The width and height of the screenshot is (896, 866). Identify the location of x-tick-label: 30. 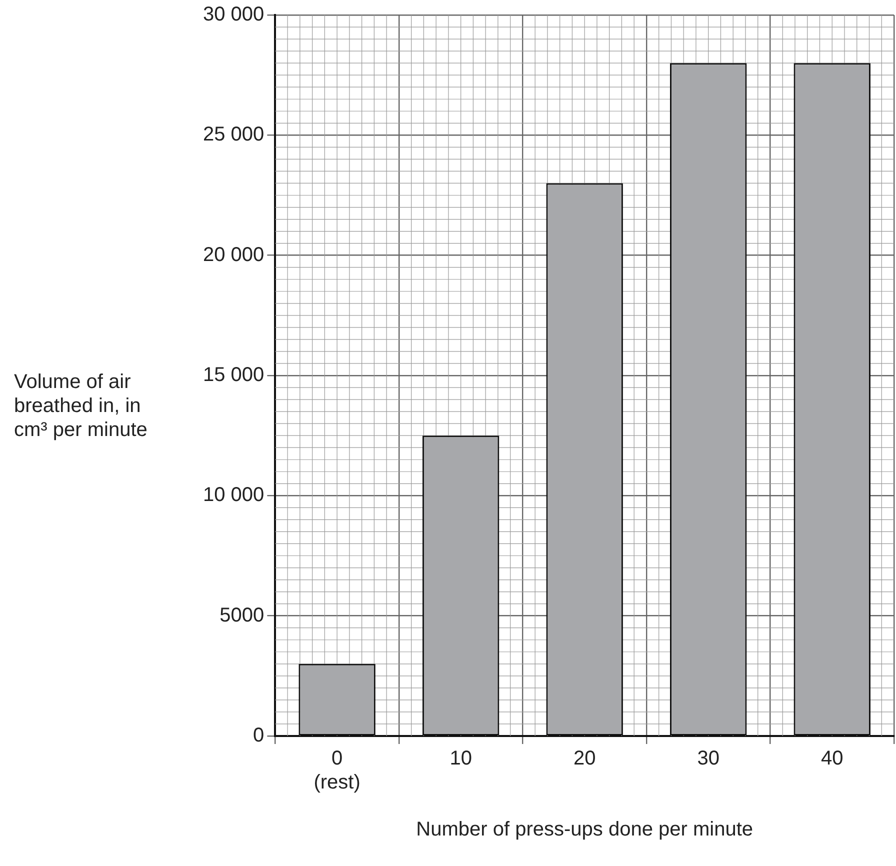
(708, 759).